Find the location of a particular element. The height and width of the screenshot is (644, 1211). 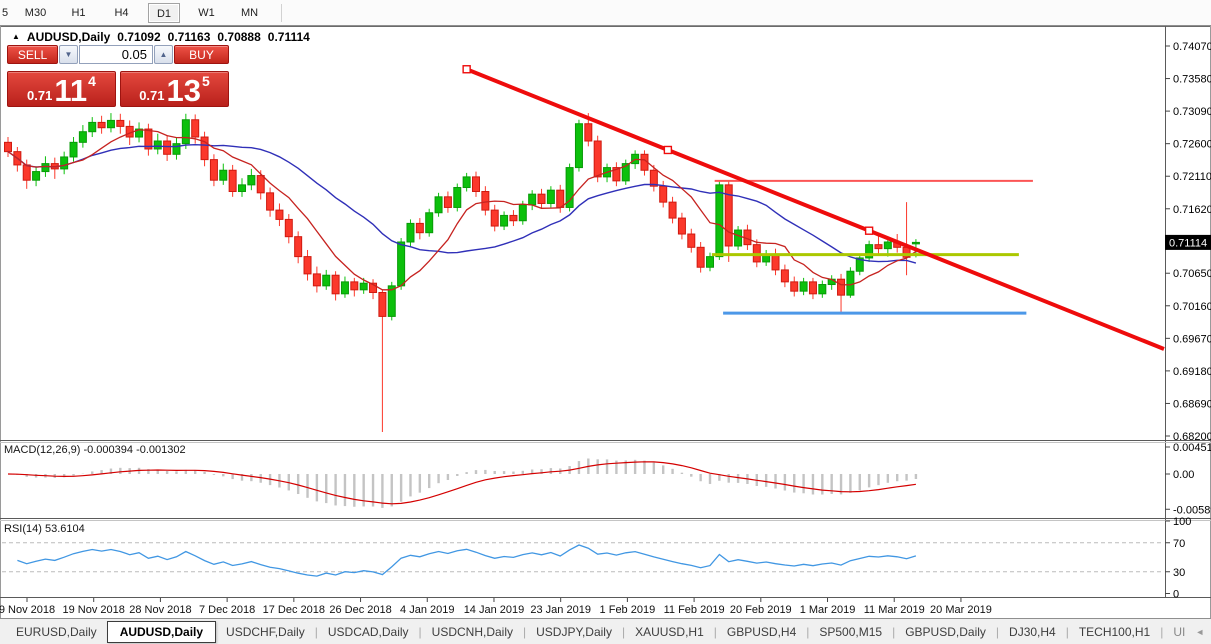

volume-increase-button: ▲ is located at coordinates (163, 54).